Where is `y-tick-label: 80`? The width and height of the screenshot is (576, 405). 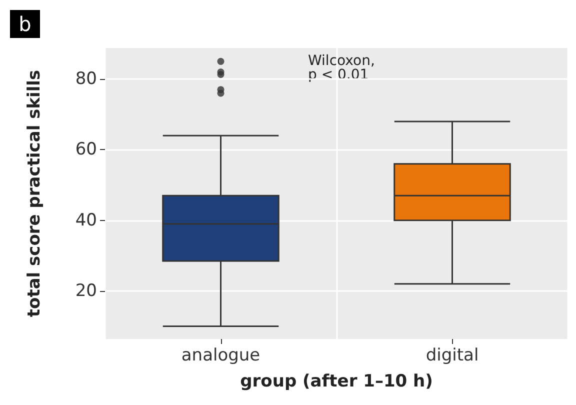
y-tick-label: 80 is located at coordinates (86, 79).